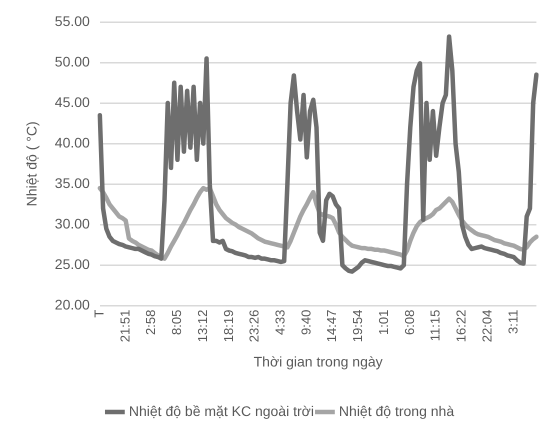 The width and height of the screenshot is (556, 439). What do you see at coordinates (332, 326) in the screenshot?
I see `x-tick-label: 14:47` at bounding box center [332, 326].